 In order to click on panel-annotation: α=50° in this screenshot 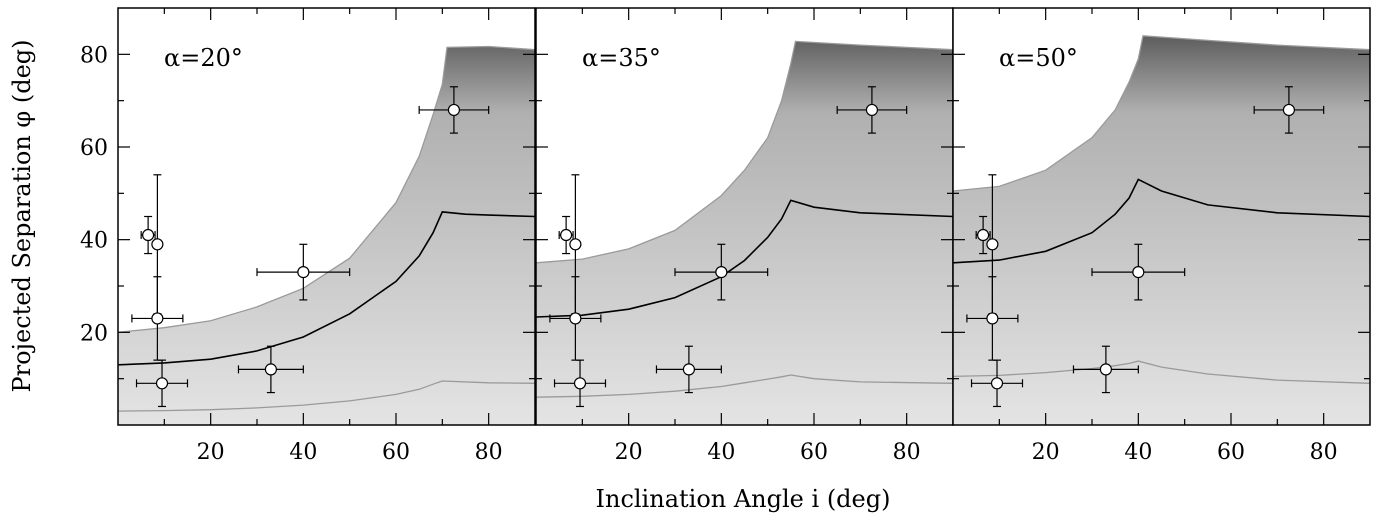, I will do `click(1038, 58)`.